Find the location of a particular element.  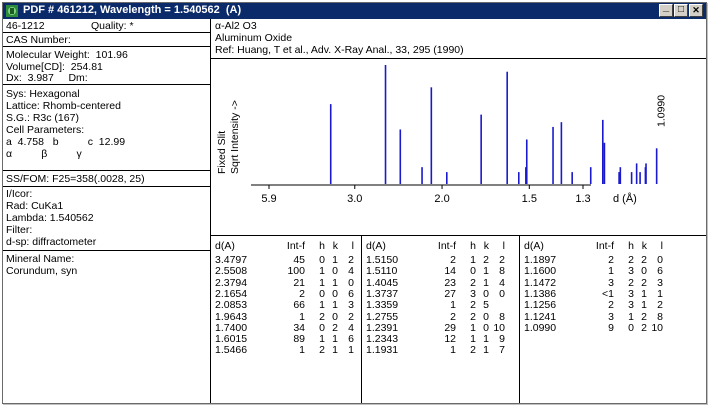

x-axis-label: d (Å) is located at coordinates (625, 198).